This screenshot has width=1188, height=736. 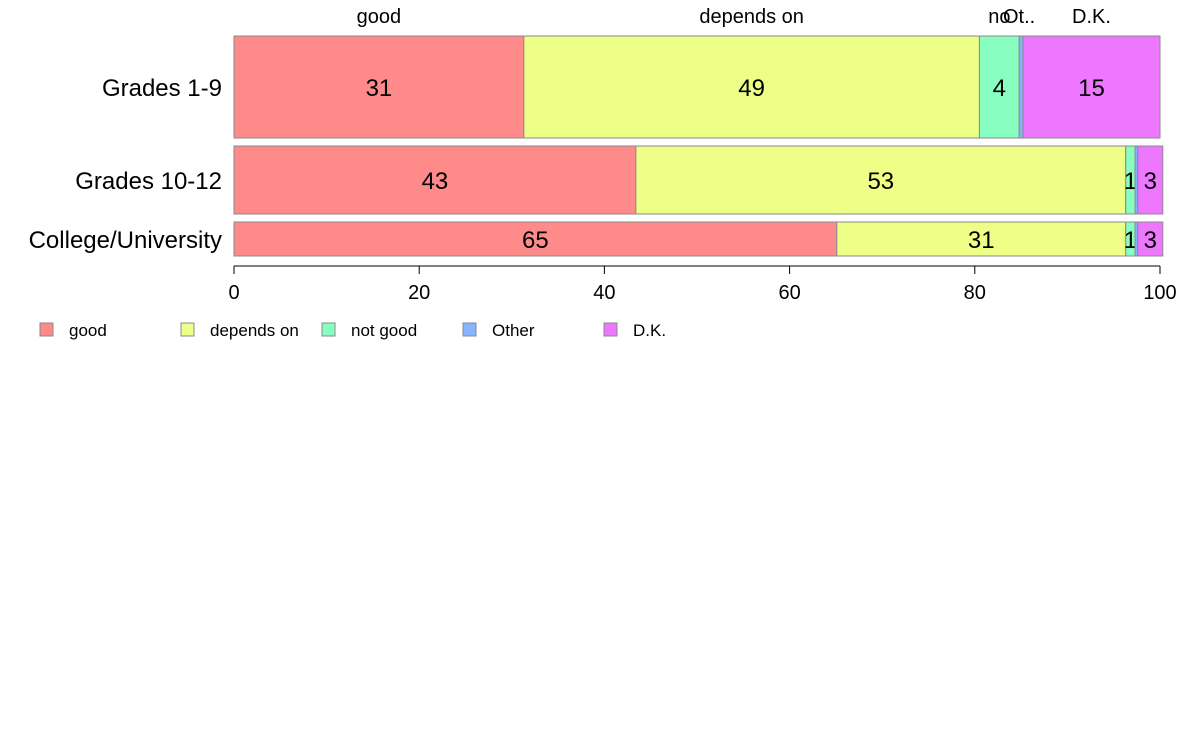 I want to click on top-category-label: good, so click(x=379, y=17).